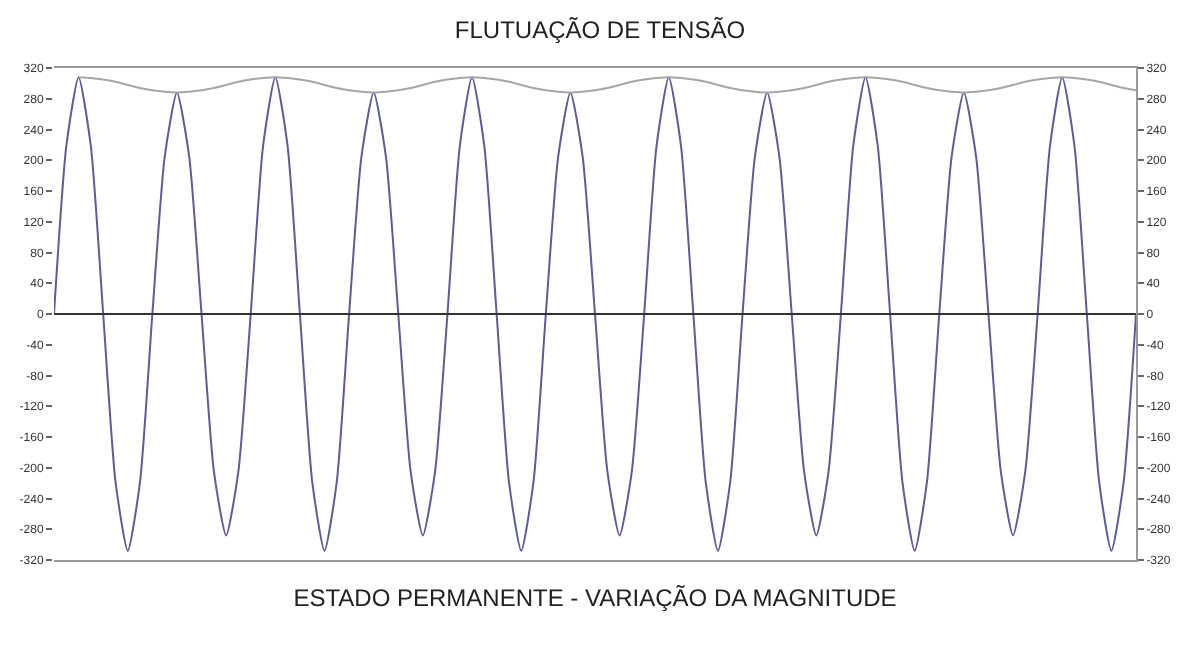  Describe the element at coordinates (595, 597) in the screenshot. I see `x-axis-title: ESTADO PERMANENTE - VARIAÇÃO DA MAGNITUDE` at that location.